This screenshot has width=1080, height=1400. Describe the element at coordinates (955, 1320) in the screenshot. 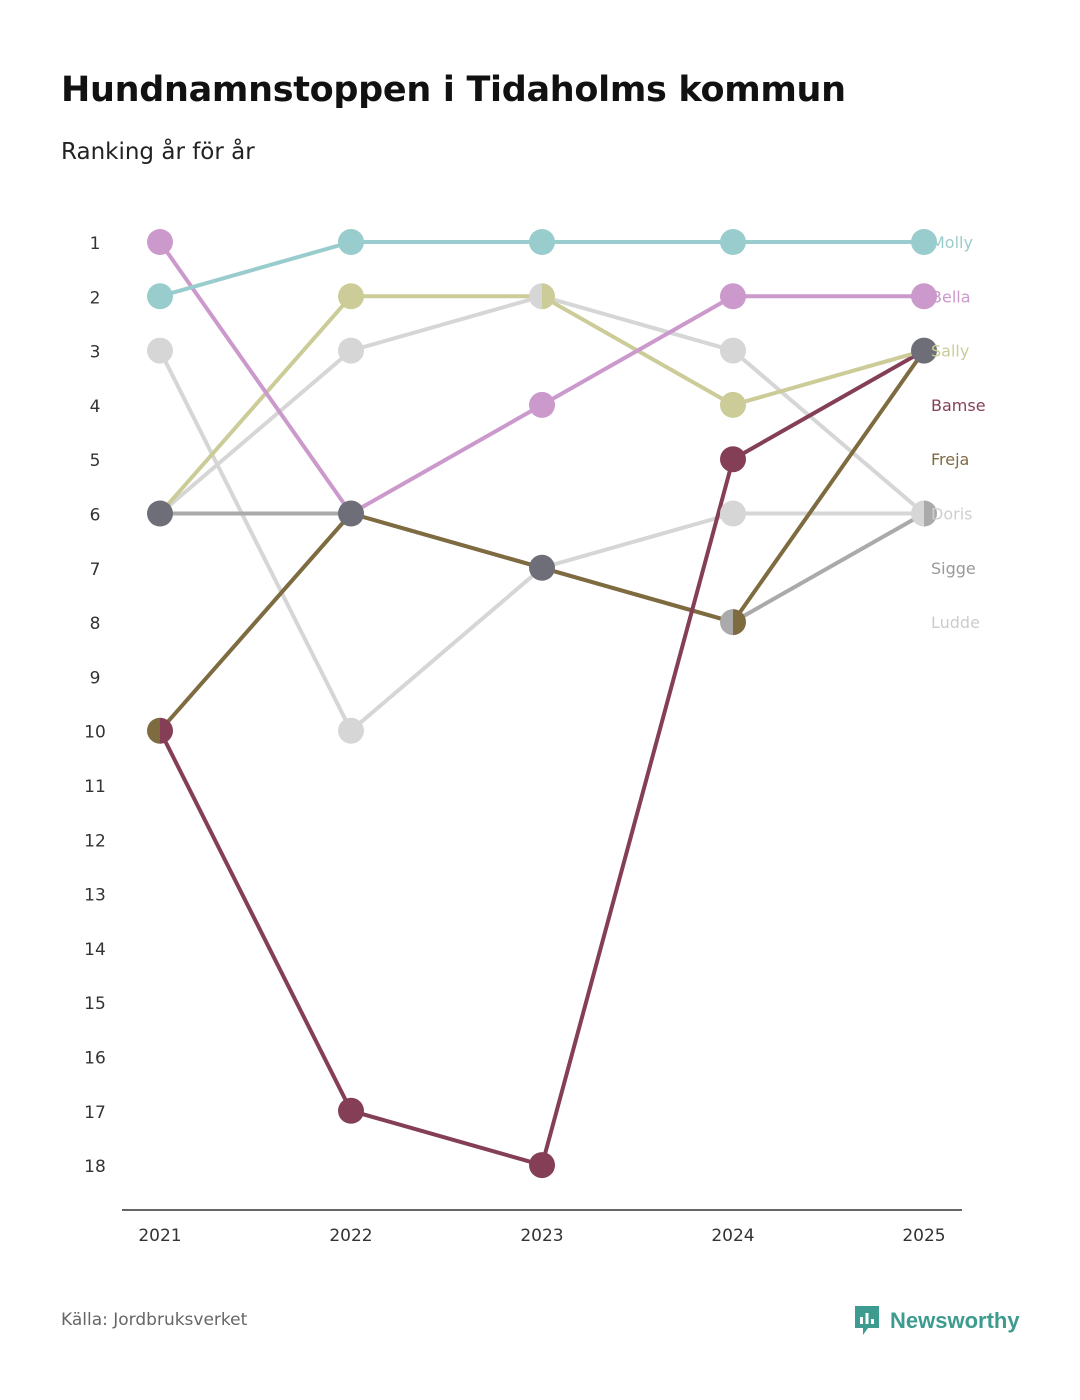

I see `brand-name: Newsworthy` at that location.